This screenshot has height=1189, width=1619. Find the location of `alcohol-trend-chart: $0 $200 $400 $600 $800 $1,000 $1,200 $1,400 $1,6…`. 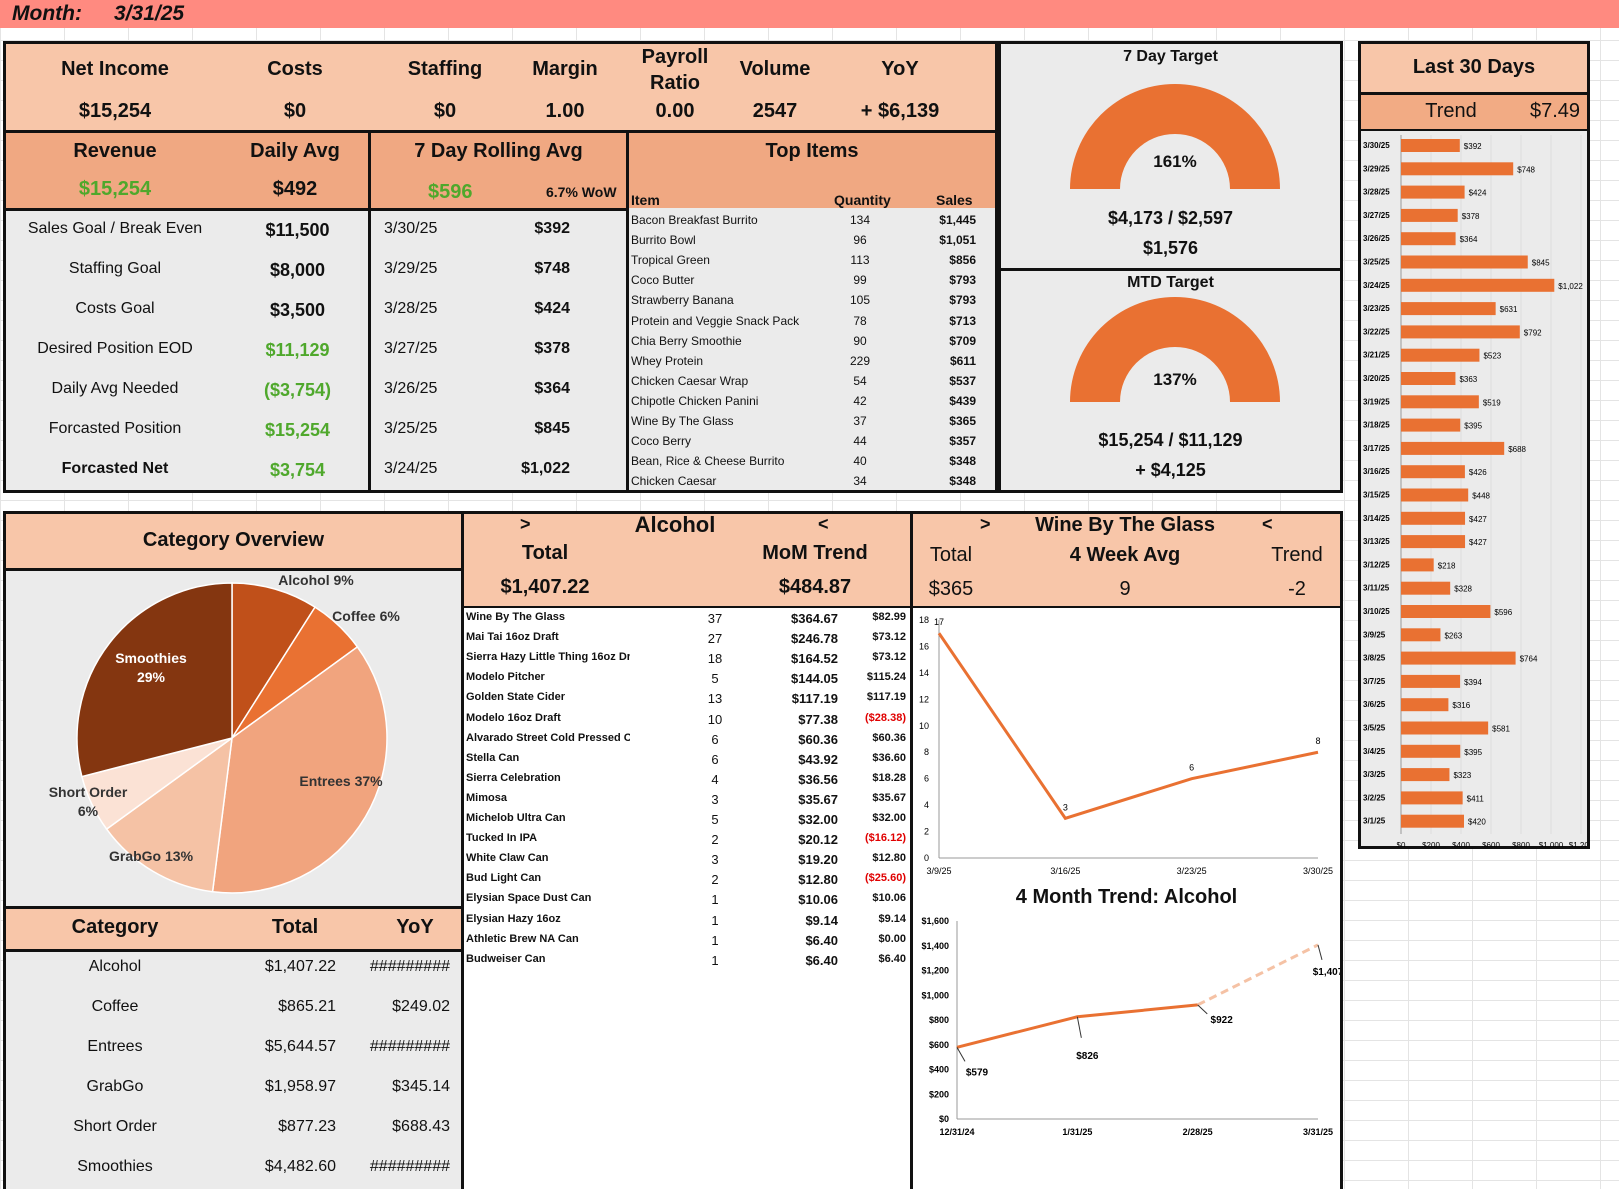

alcohol-trend-chart: $0 $200 $400 $600 $800 $1,000 $1,200 $1,400 $1,6… is located at coordinates (1130, 1026).